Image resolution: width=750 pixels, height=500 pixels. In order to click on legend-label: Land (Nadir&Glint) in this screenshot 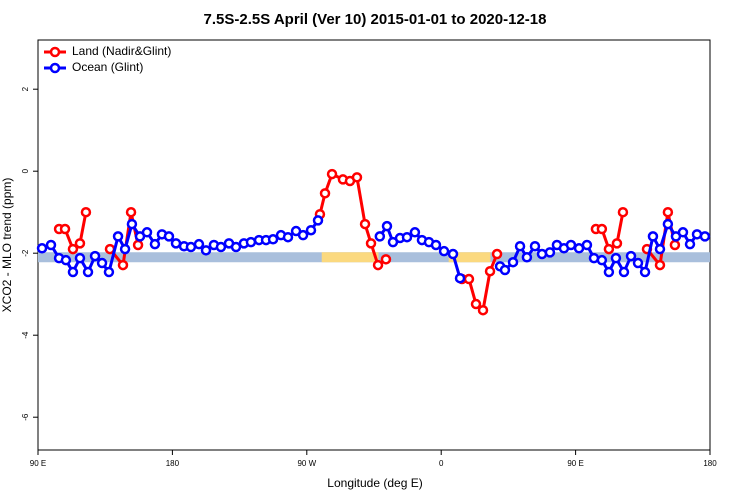, I will do `click(121, 51)`.